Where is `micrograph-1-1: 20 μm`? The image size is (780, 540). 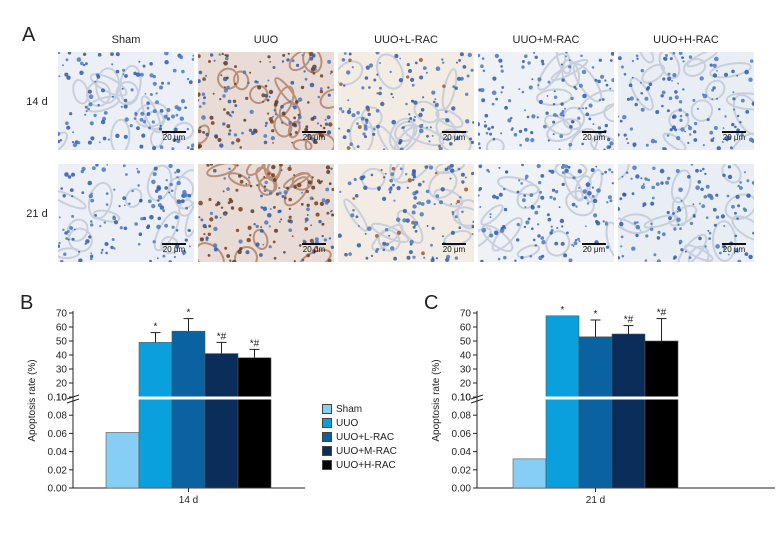
micrograph-1-1: 20 μm is located at coordinates (126, 101).